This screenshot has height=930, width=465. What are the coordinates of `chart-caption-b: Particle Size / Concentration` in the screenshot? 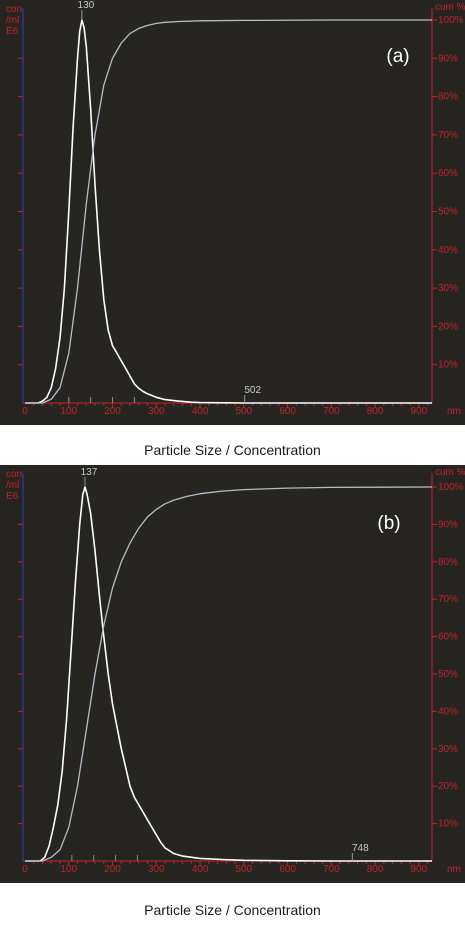 It's located at (232, 910).